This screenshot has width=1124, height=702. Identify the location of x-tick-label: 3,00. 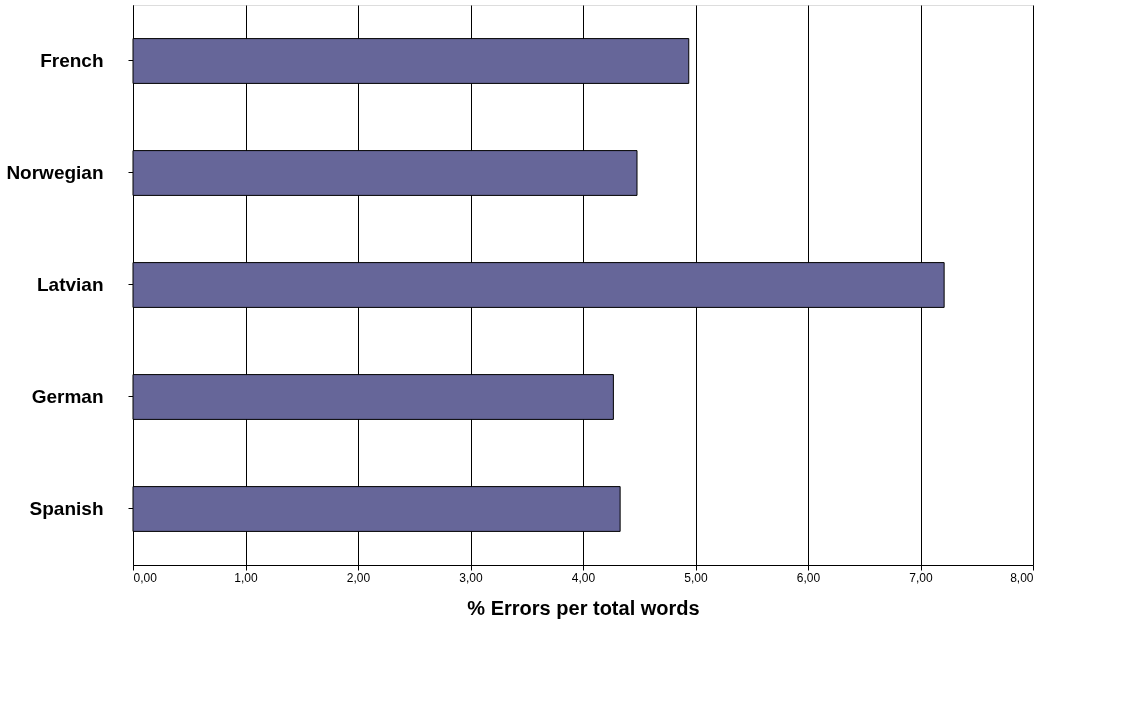
(471, 577).